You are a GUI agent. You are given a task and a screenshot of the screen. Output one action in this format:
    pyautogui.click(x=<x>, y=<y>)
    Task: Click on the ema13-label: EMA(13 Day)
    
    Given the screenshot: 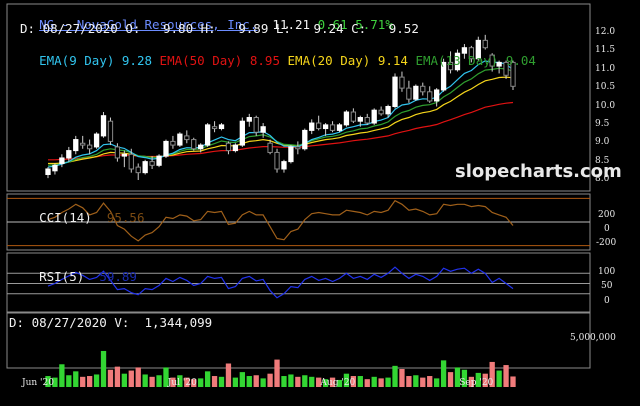 What is the action you would take?
    pyautogui.click(x=457, y=60)
    